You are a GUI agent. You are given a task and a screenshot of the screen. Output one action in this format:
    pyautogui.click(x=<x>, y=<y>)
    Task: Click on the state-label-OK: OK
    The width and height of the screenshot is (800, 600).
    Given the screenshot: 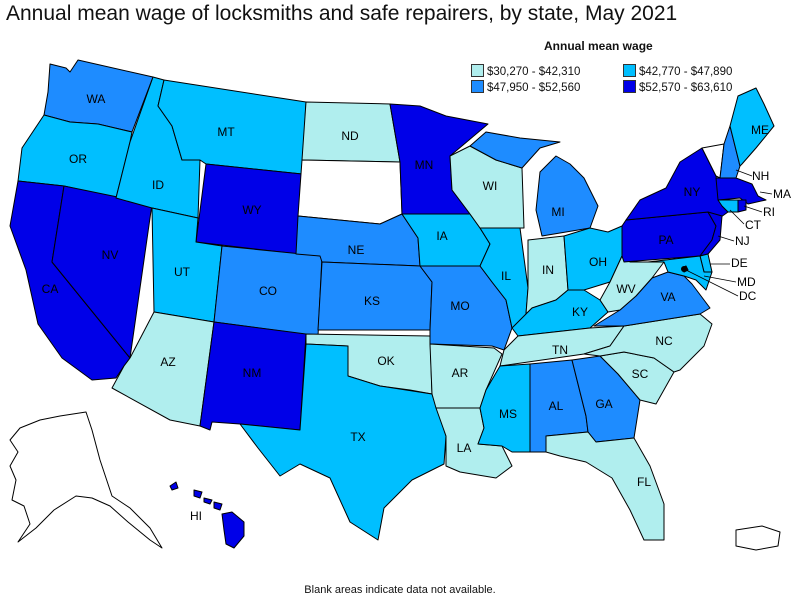 What is the action you would take?
    pyautogui.click(x=385, y=361)
    